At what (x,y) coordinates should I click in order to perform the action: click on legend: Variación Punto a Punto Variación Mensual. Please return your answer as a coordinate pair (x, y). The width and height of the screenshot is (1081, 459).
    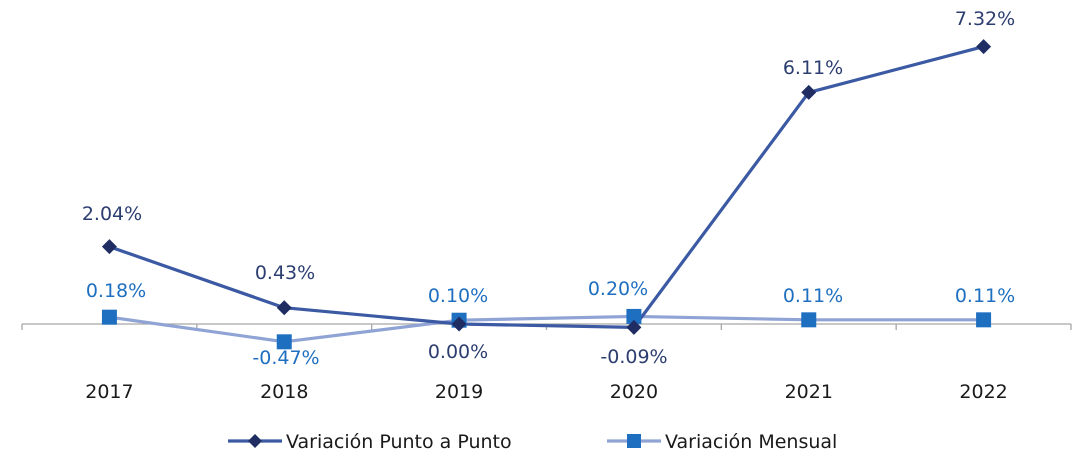
    Looking at the image, I should click on (532, 442).